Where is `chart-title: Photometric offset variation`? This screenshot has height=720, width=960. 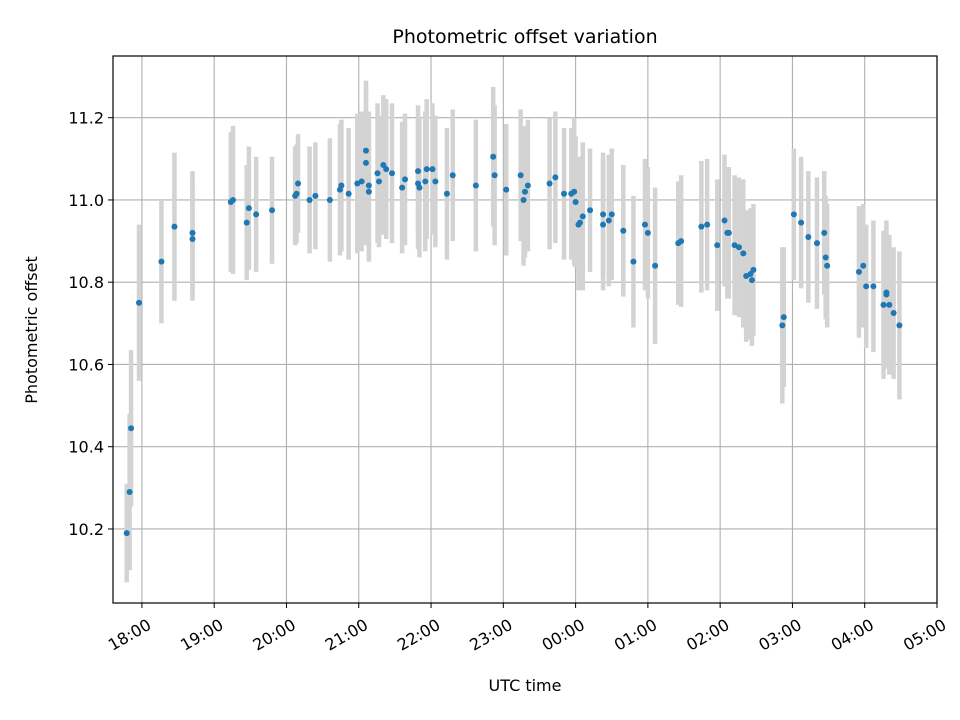
chart-title: Photometric offset variation is located at coordinates (524, 37).